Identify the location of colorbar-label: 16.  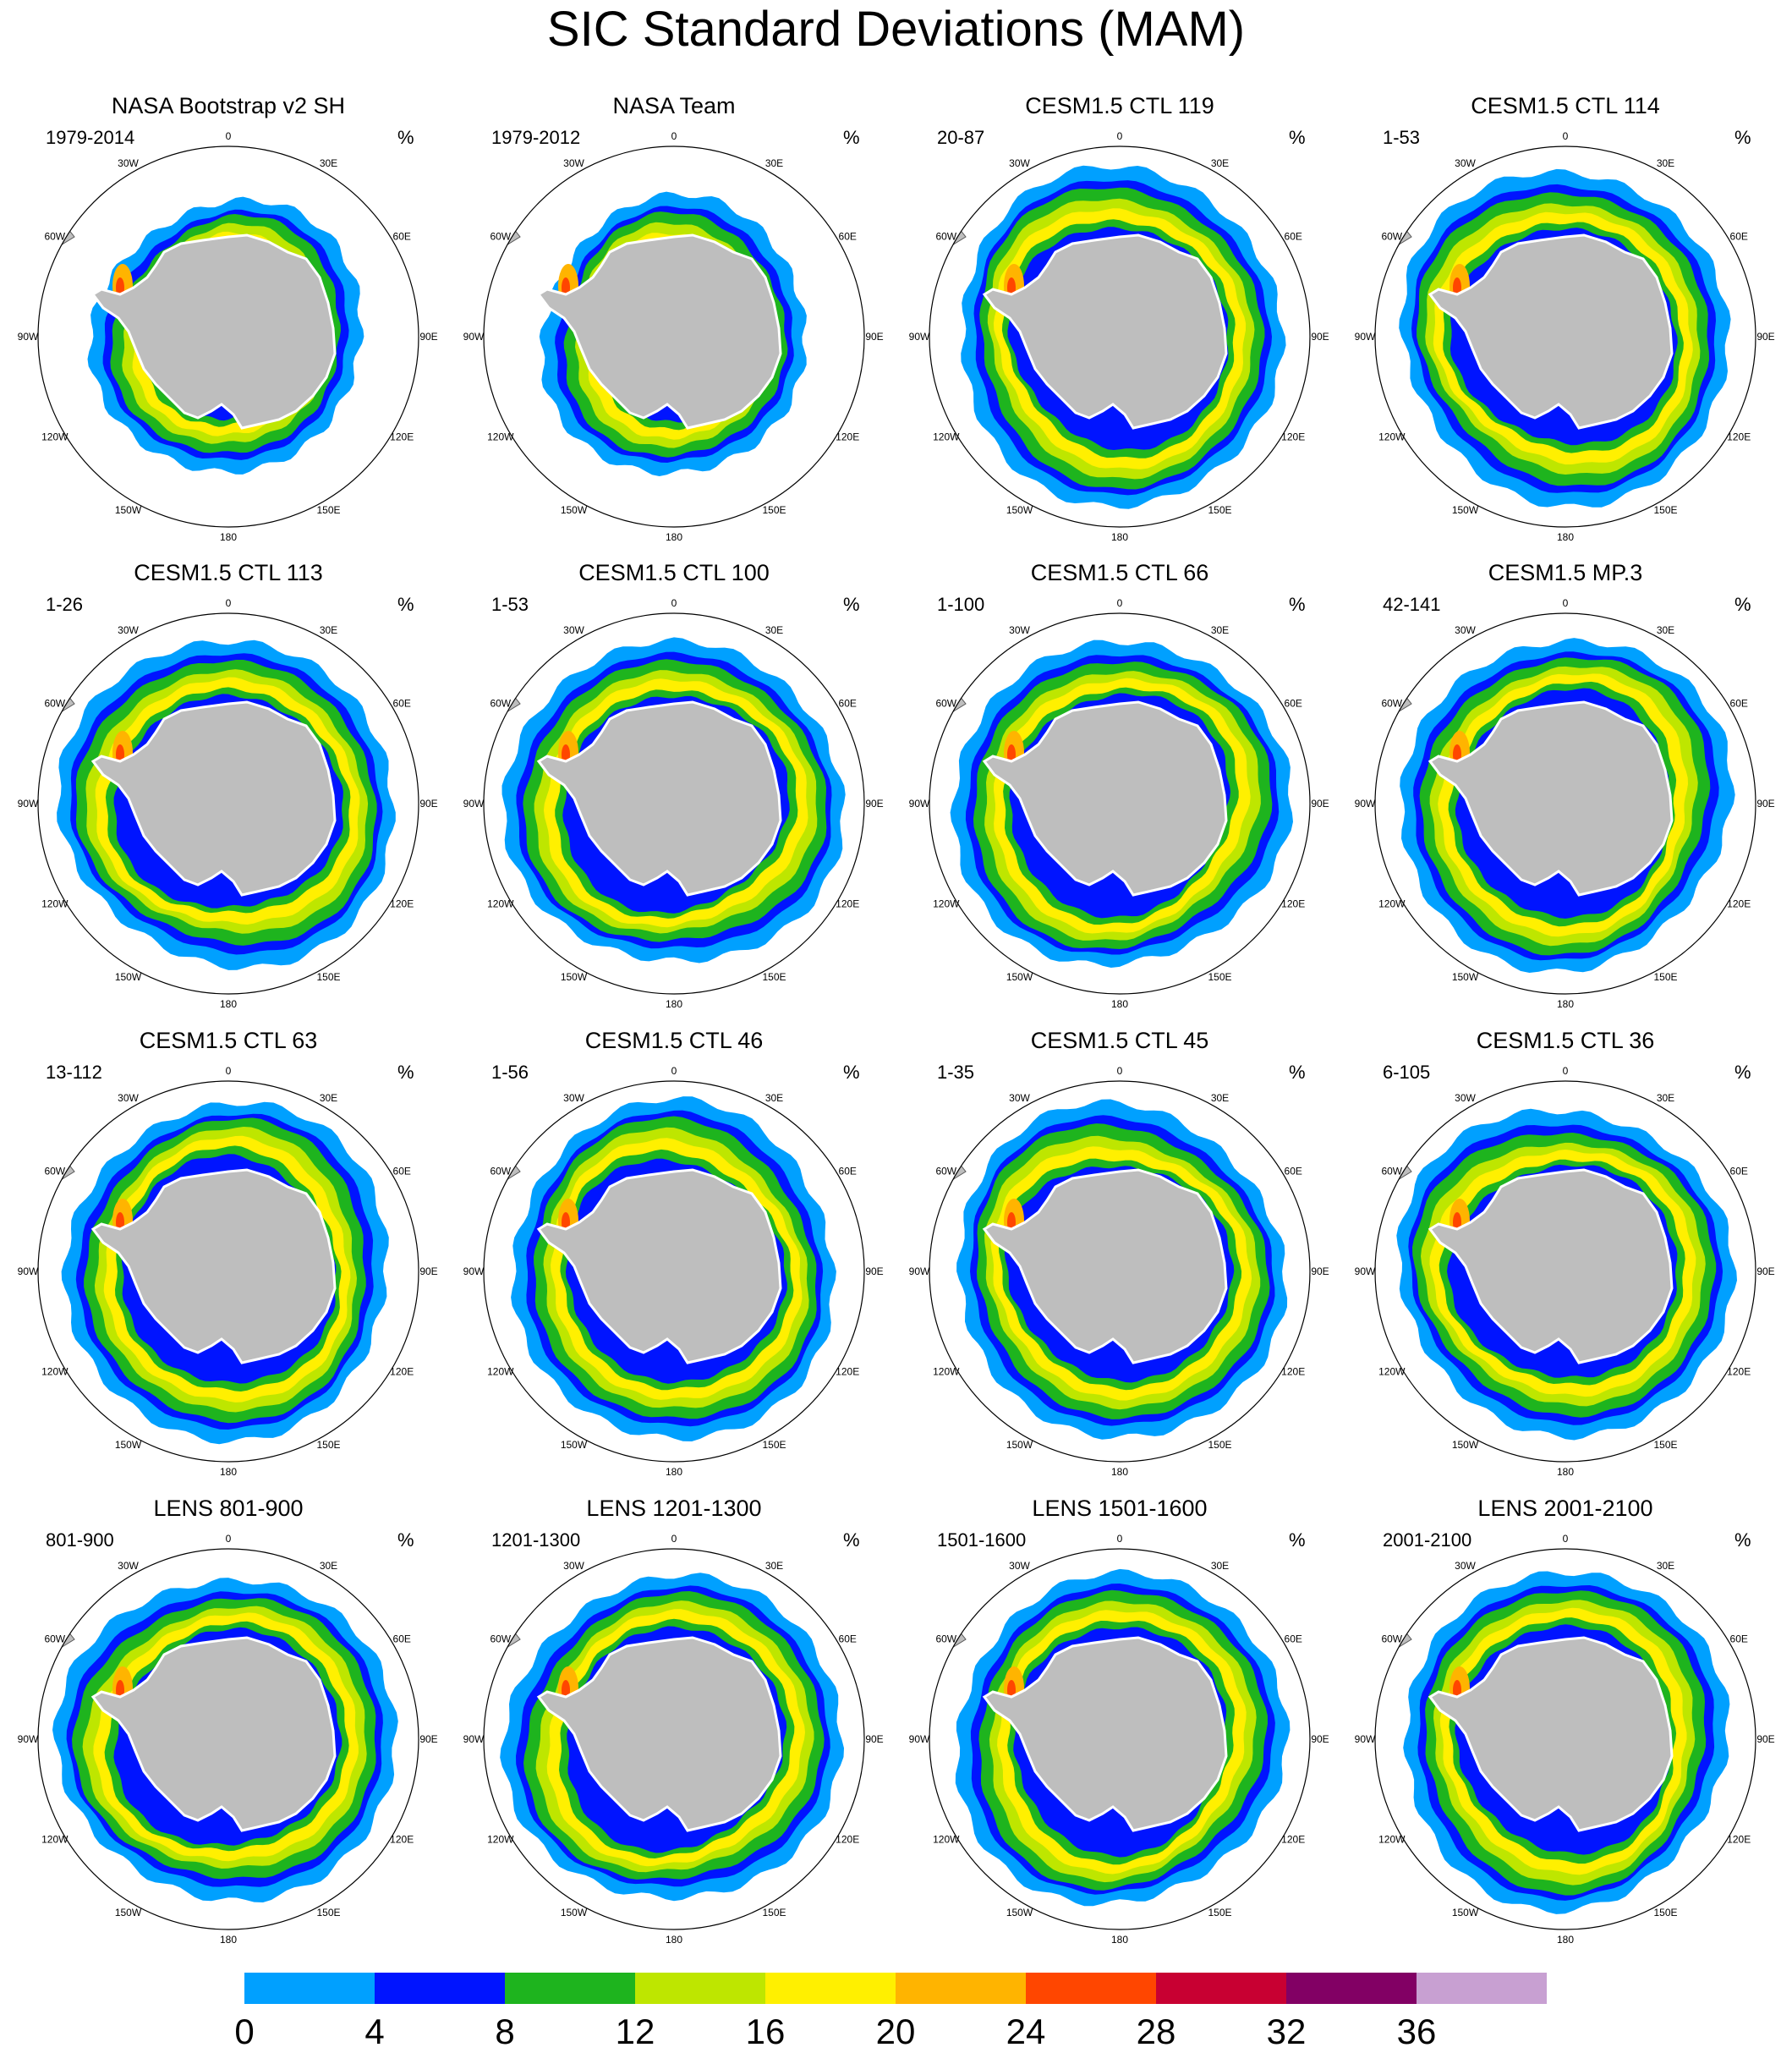
(766, 2032).